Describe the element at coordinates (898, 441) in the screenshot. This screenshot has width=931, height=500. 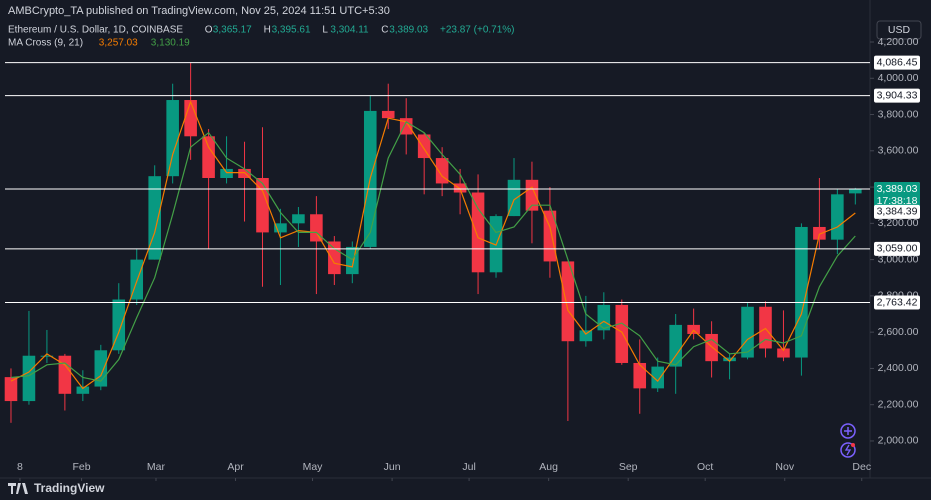
I see `y-tick-label: 2,000.00` at that location.